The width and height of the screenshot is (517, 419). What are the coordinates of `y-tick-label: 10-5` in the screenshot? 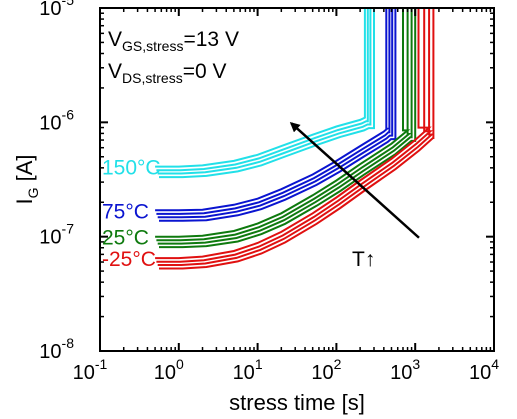 It's located at (56, 10).